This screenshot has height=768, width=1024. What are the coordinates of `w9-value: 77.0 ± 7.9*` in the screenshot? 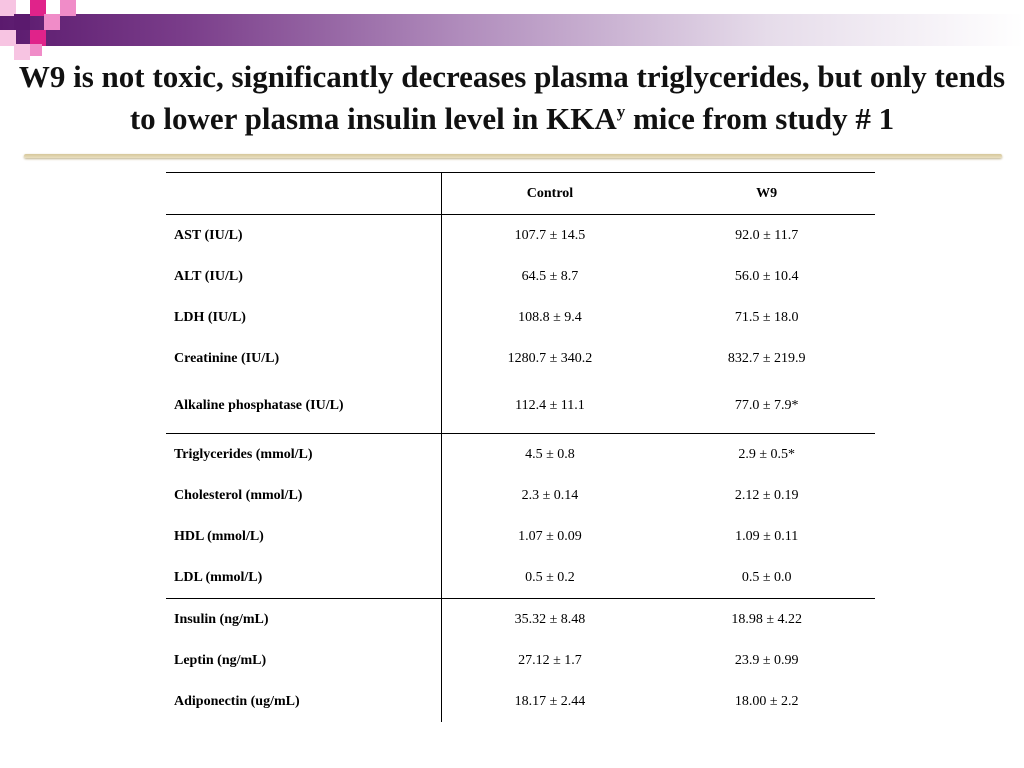 It's located at (766, 405).